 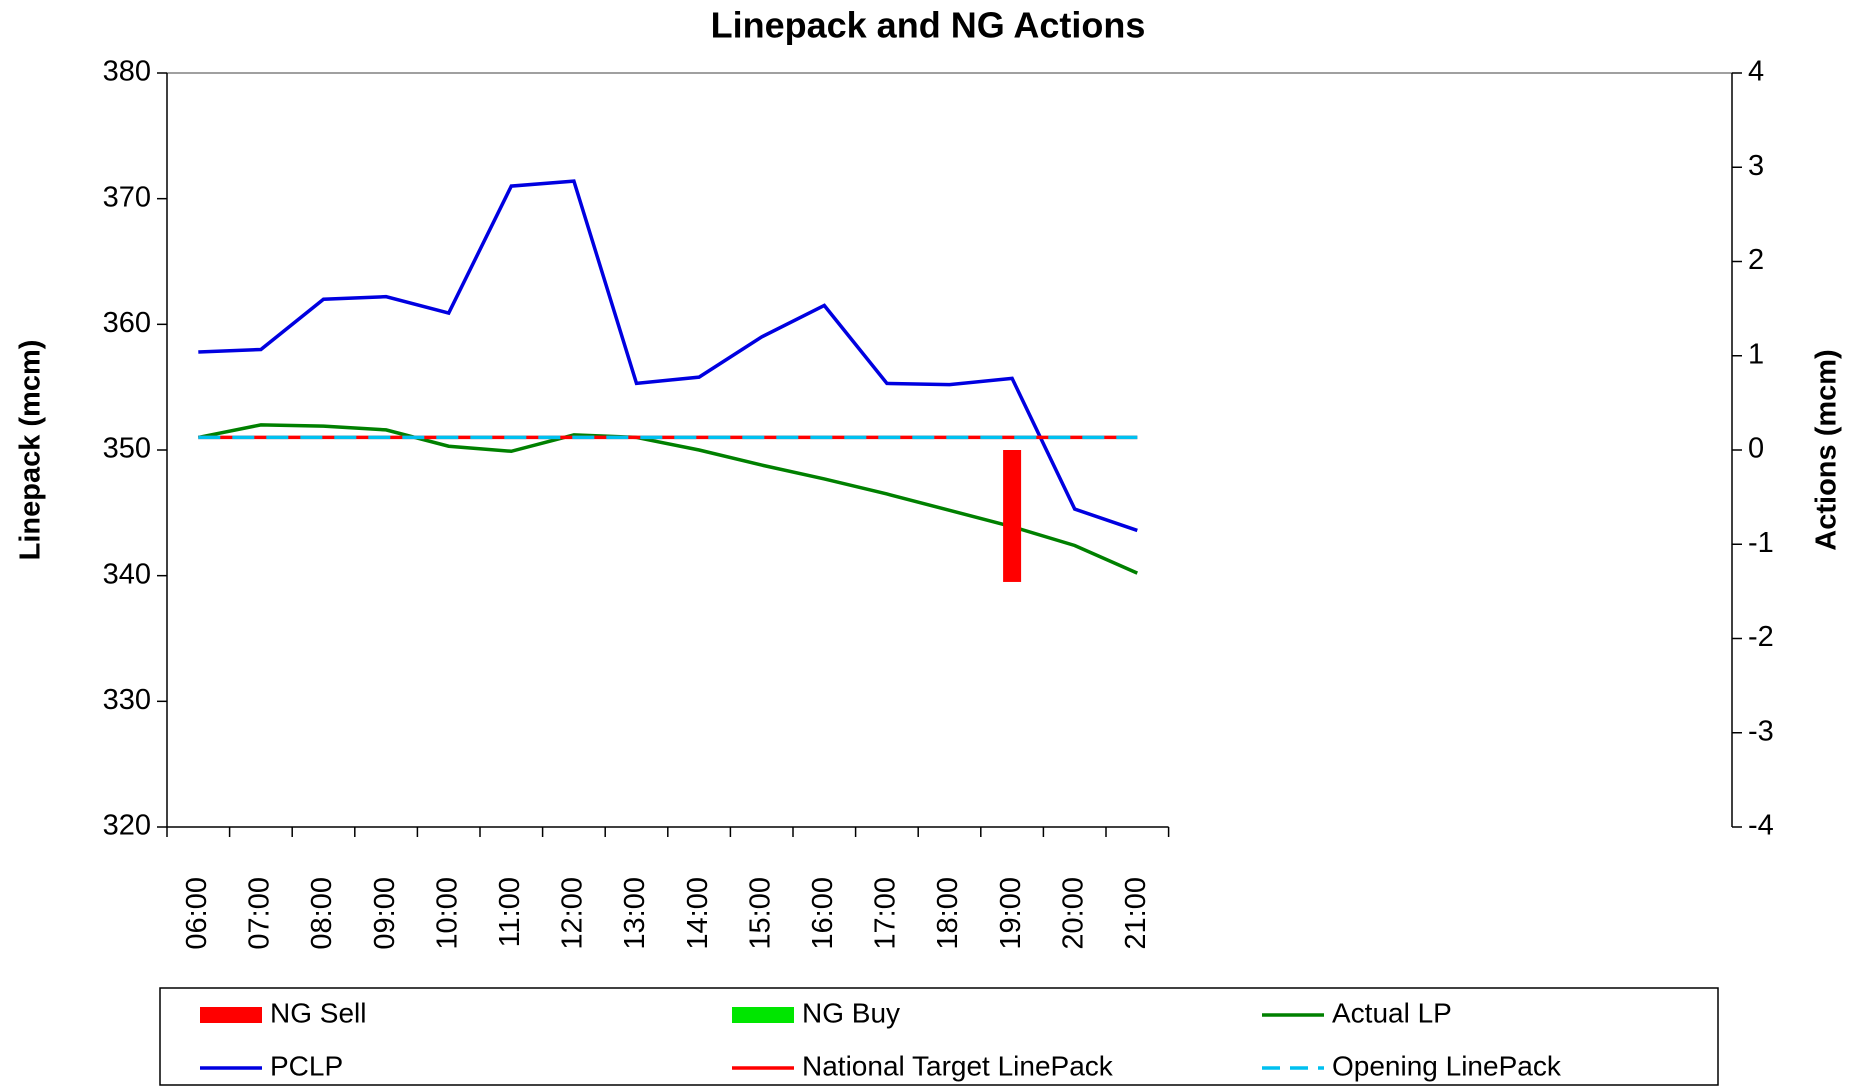 I want to click on x-tick-label: 19:00, so click(x=1011, y=913).